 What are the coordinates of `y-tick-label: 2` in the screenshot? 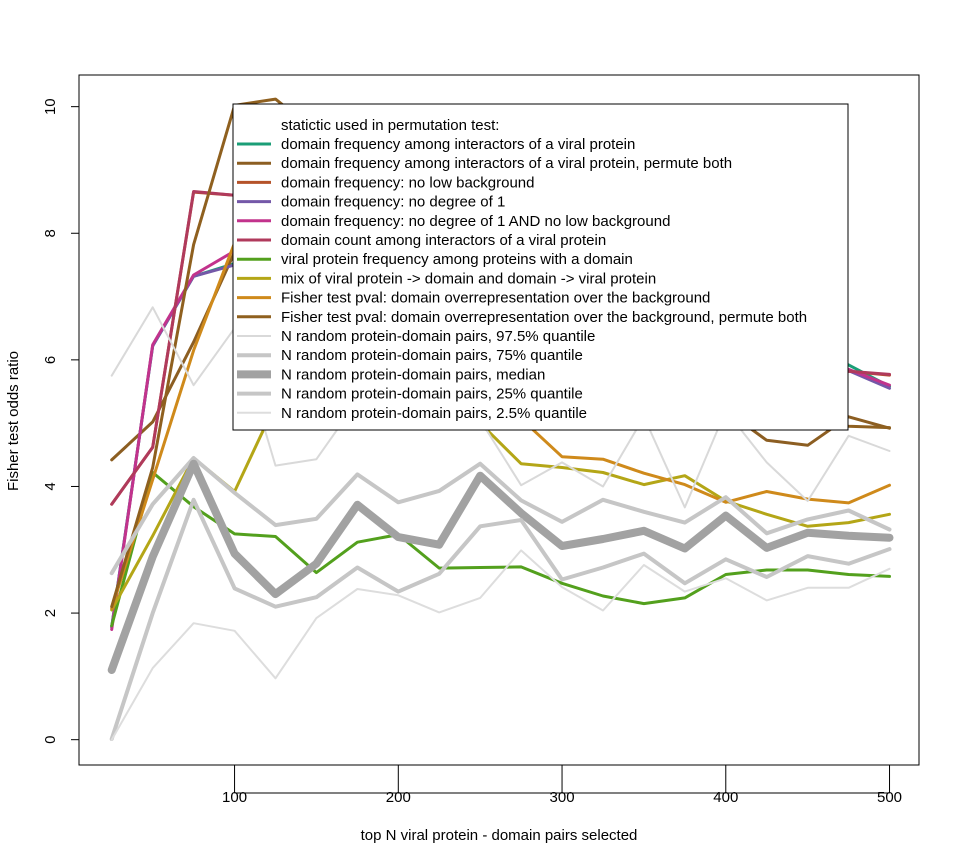 It's located at (50, 613).